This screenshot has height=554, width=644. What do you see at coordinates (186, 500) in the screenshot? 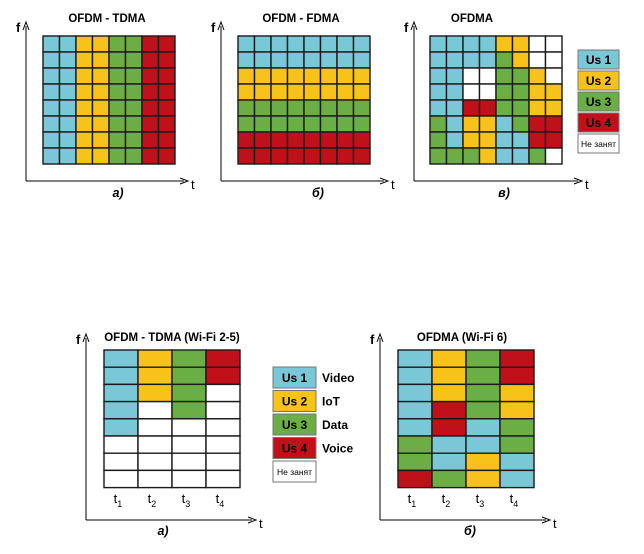
I see `time-slot-label: t3` at bounding box center [186, 500].